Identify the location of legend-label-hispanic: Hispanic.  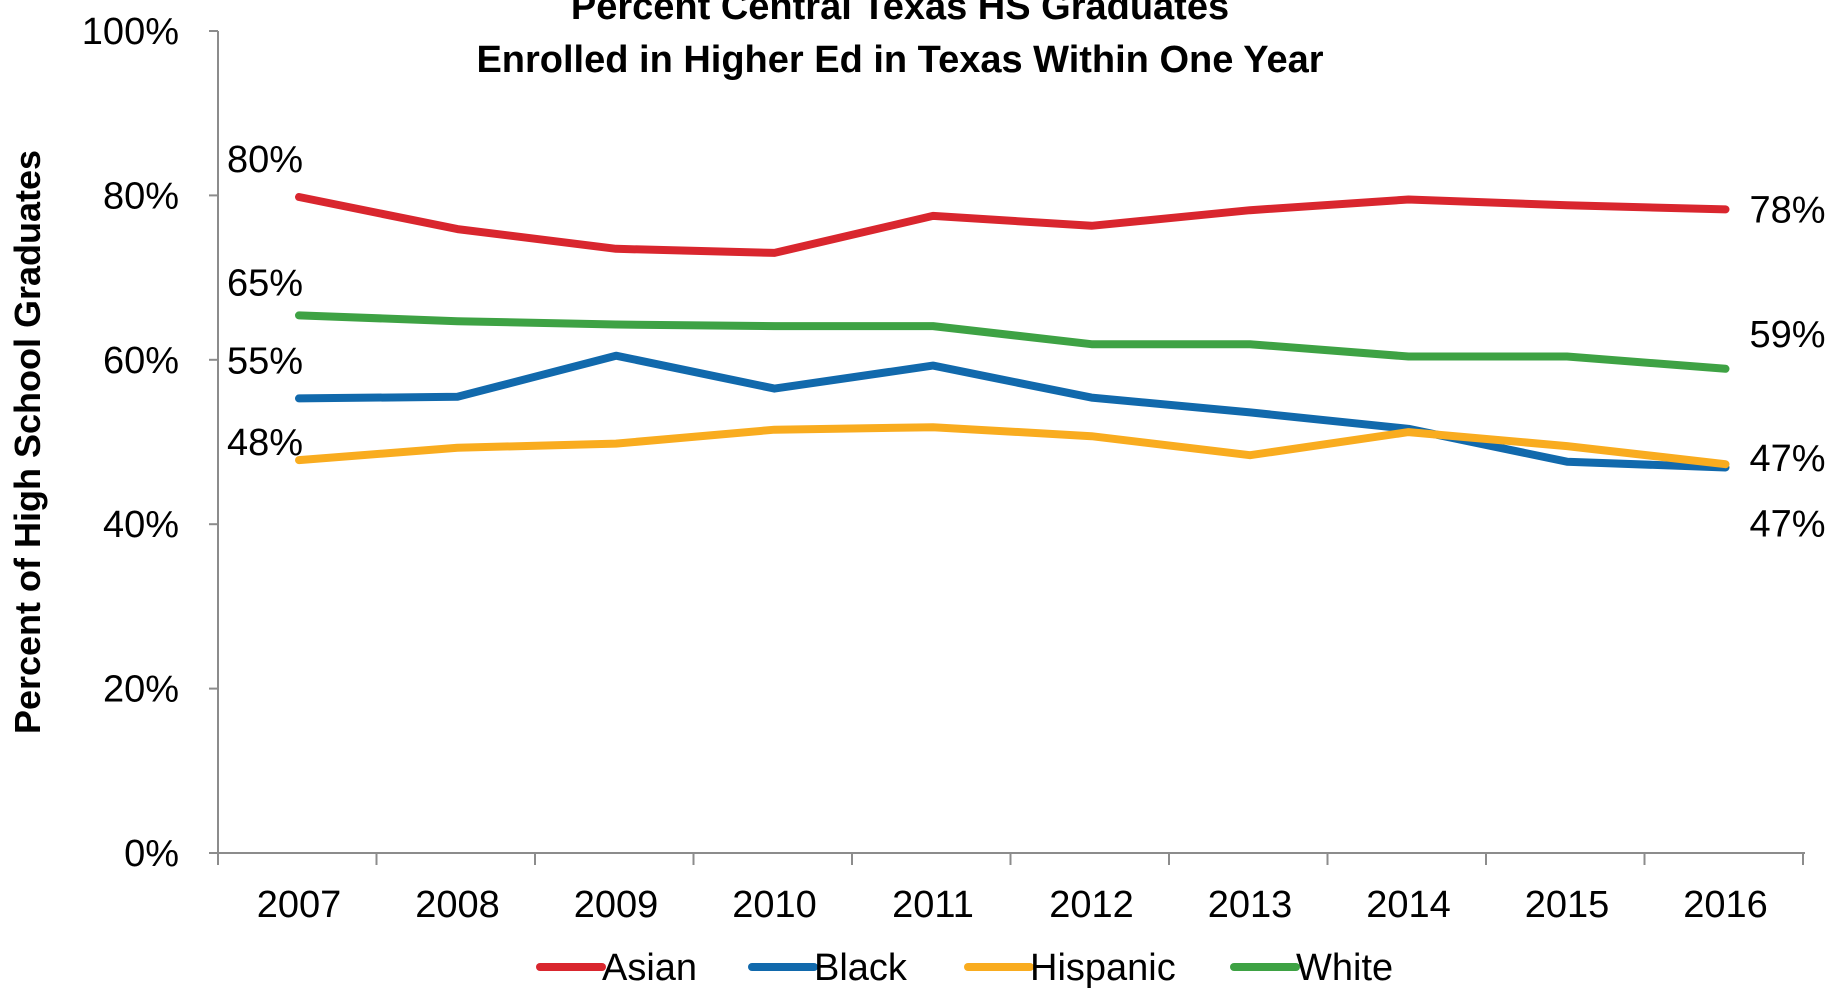
(1103, 967).